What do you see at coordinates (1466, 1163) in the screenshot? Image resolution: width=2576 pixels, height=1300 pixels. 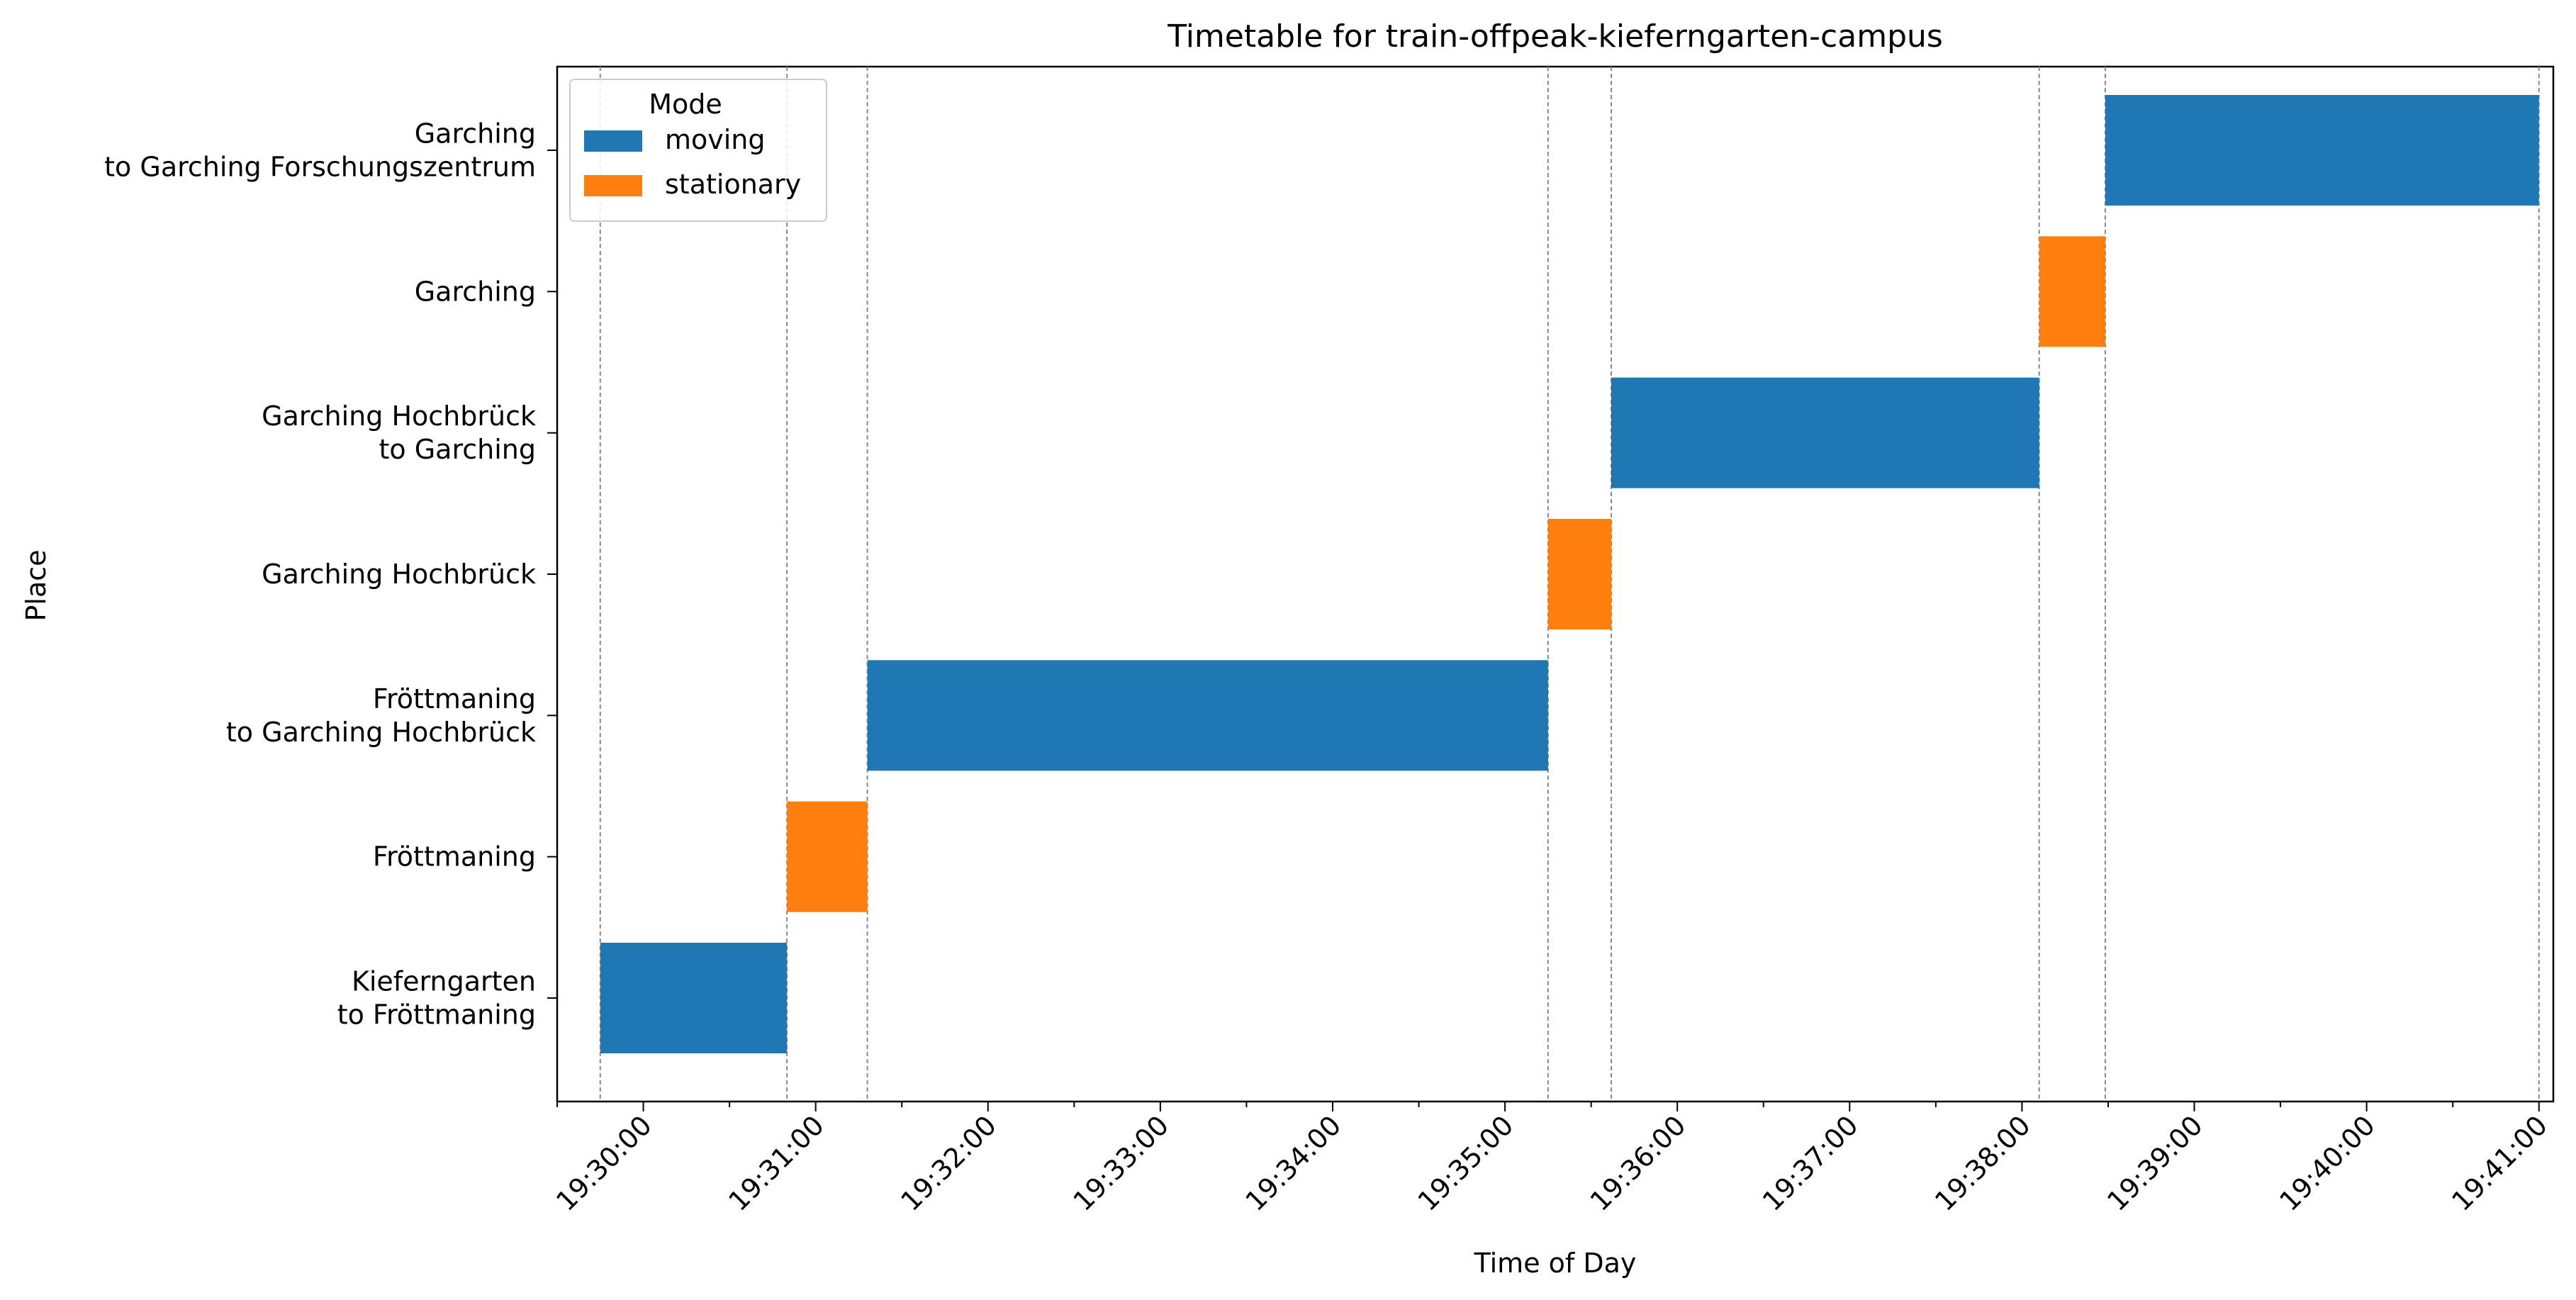 I see `x-tick-label: 19:35:00` at bounding box center [1466, 1163].